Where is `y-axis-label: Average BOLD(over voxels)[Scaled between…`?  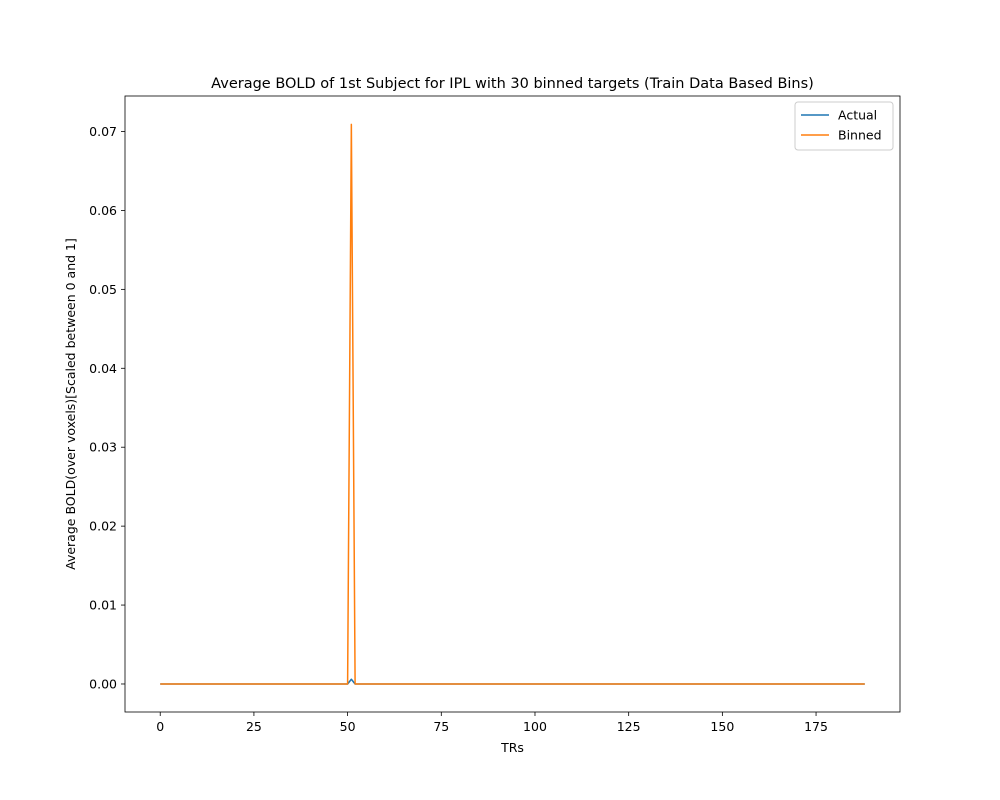
y-axis-label: Average BOLD(over voxels)[Scaled between… is located at coordinates (70, 404).